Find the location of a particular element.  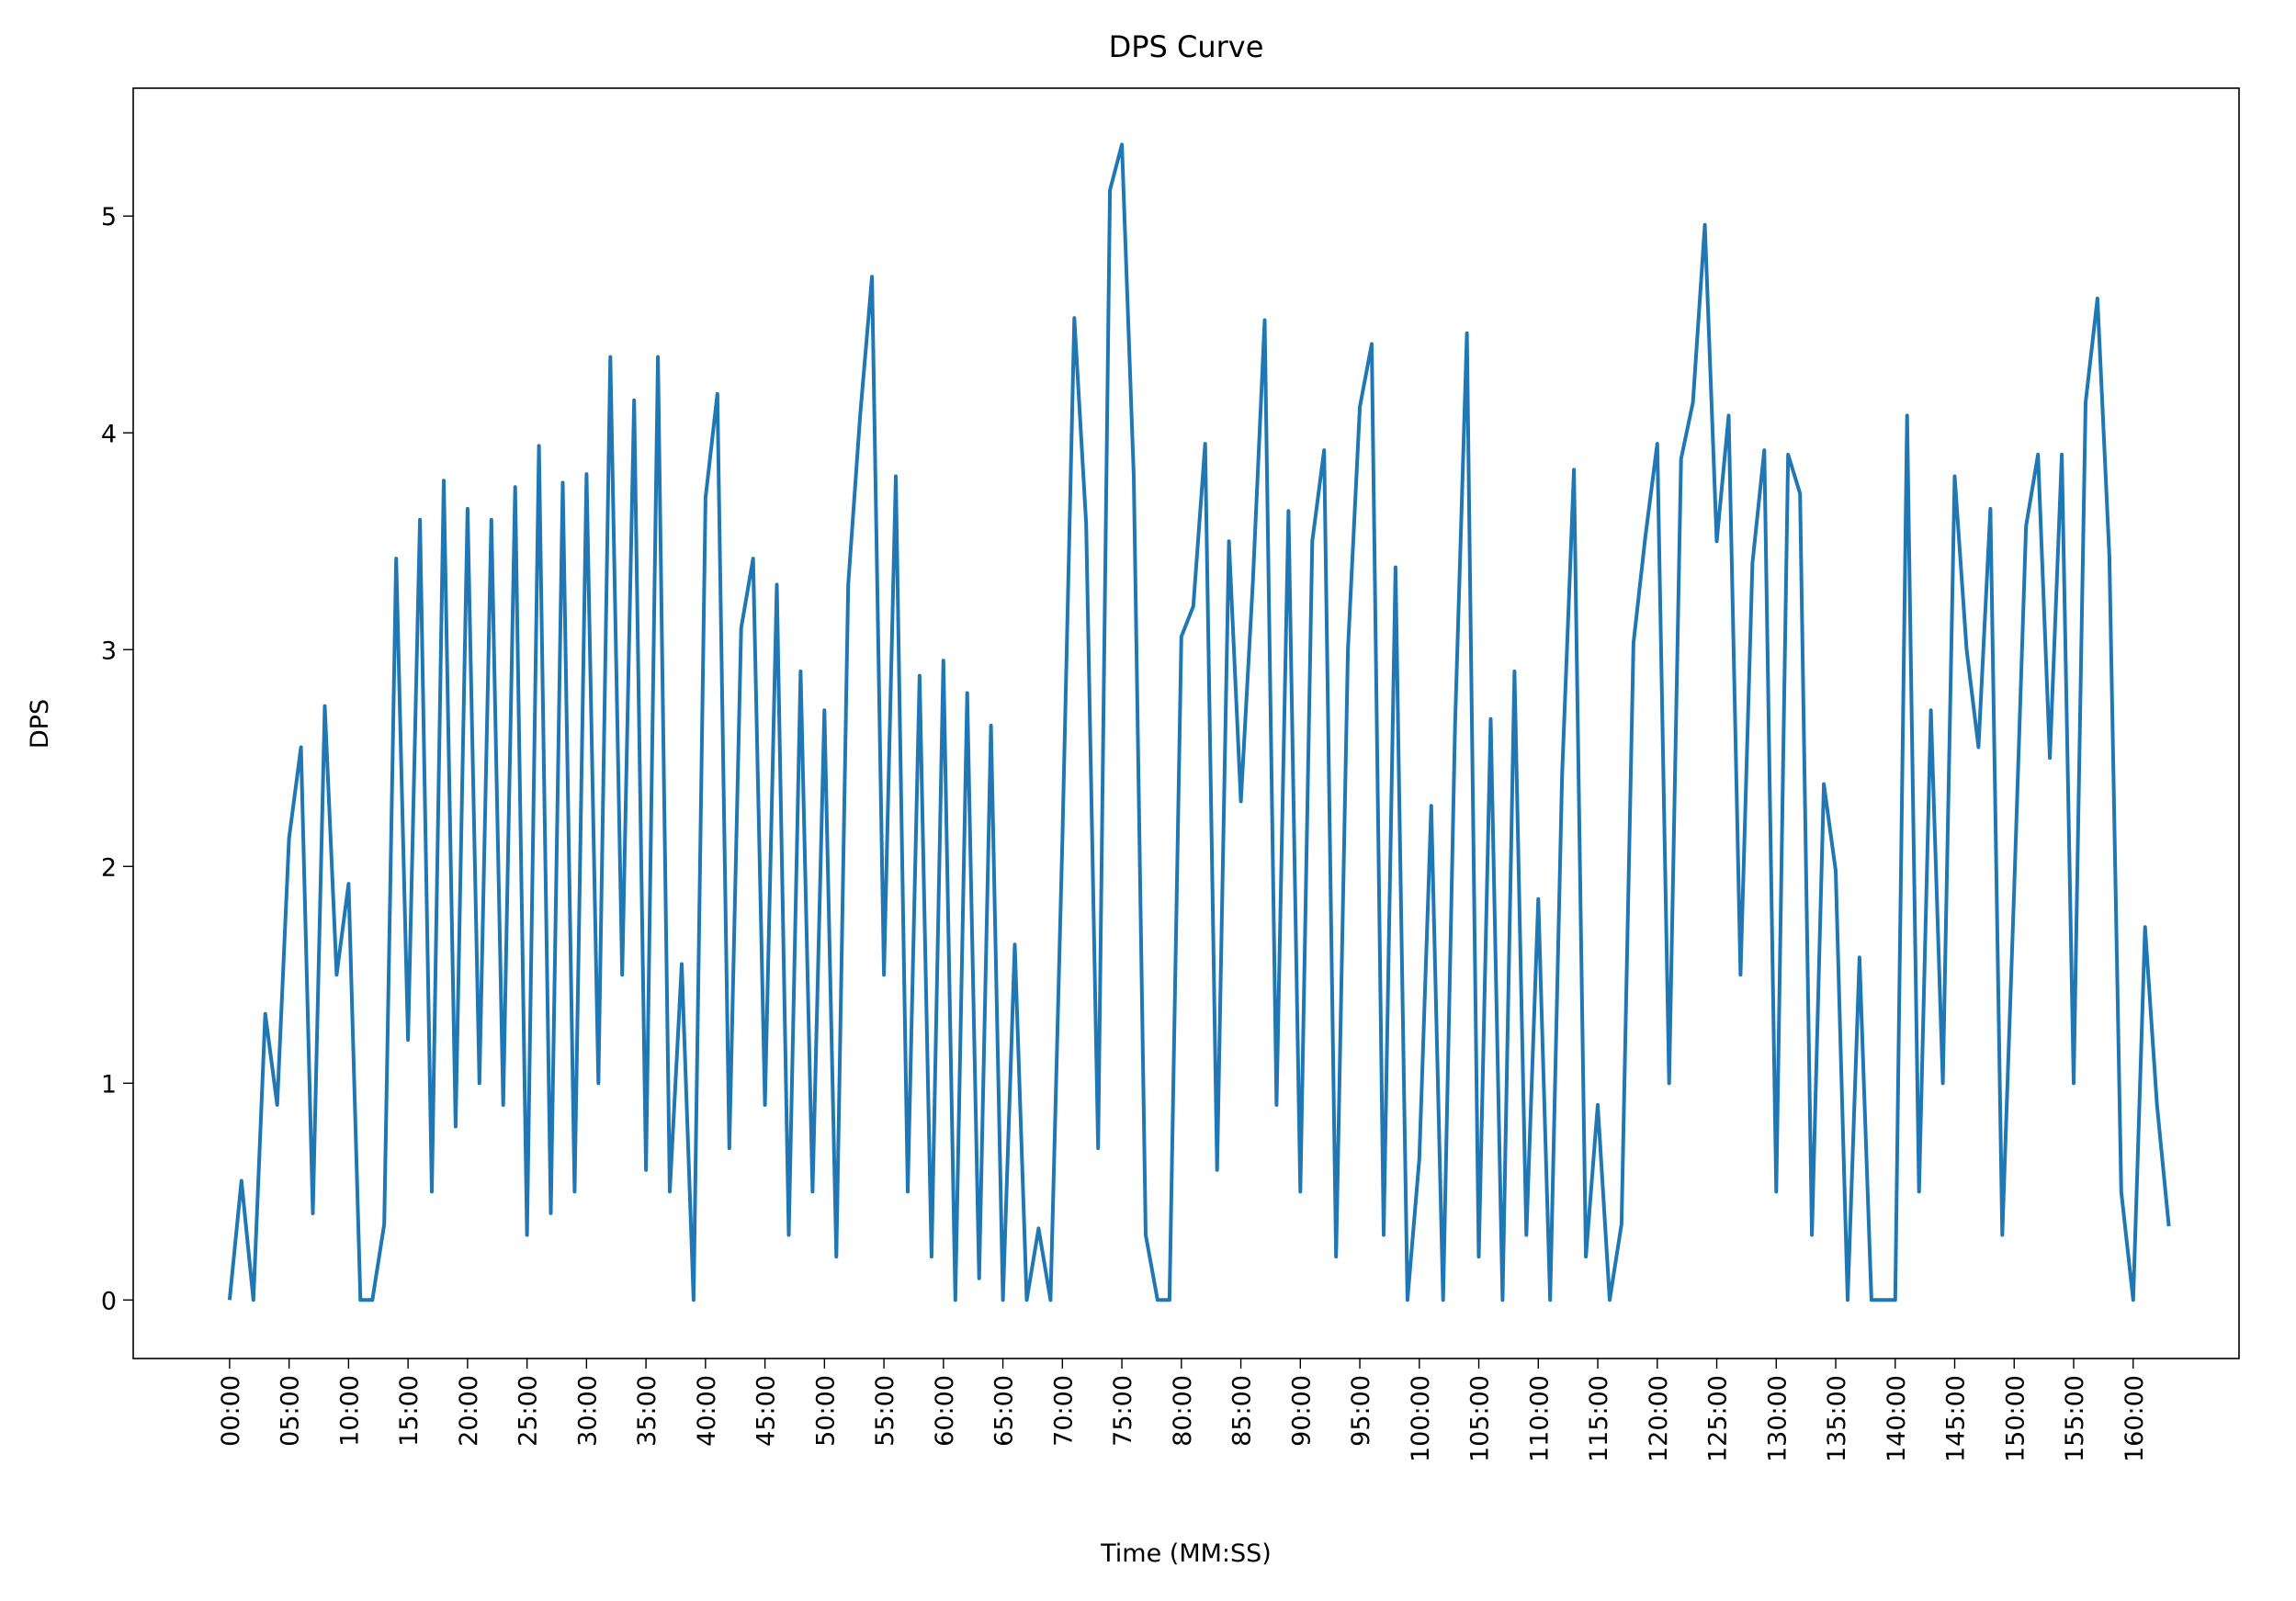

x-tick-label: 90:00 is located at coordinates (1301, 1411).